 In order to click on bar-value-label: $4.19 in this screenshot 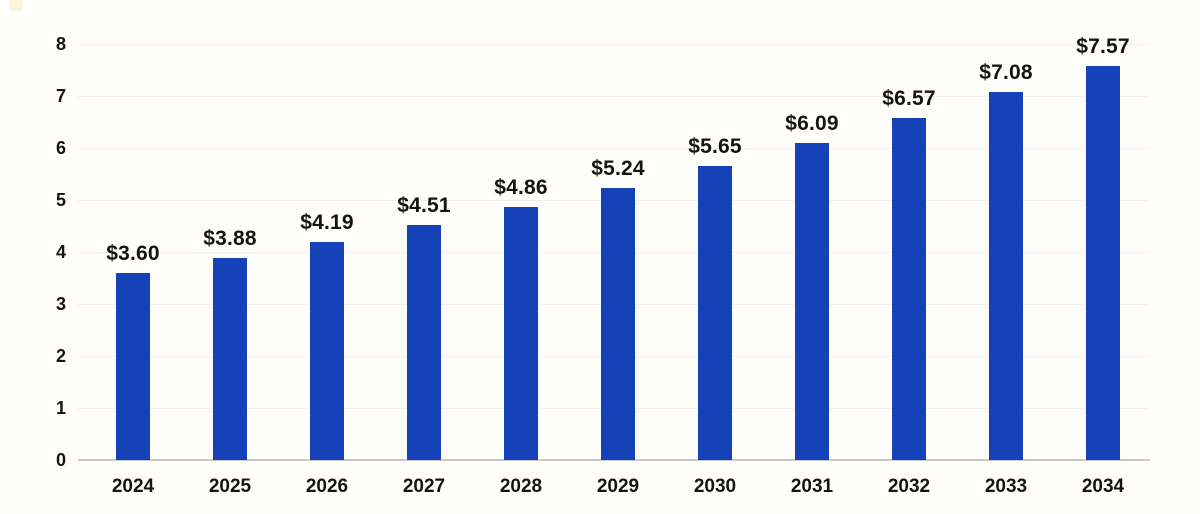, I will do `click(327, 222)`.